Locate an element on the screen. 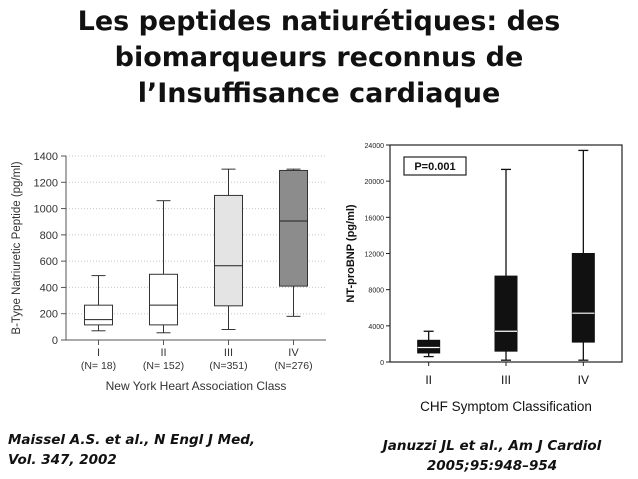  x-axis-label: New York Heart Association Class is located at coordinates (196, 386).